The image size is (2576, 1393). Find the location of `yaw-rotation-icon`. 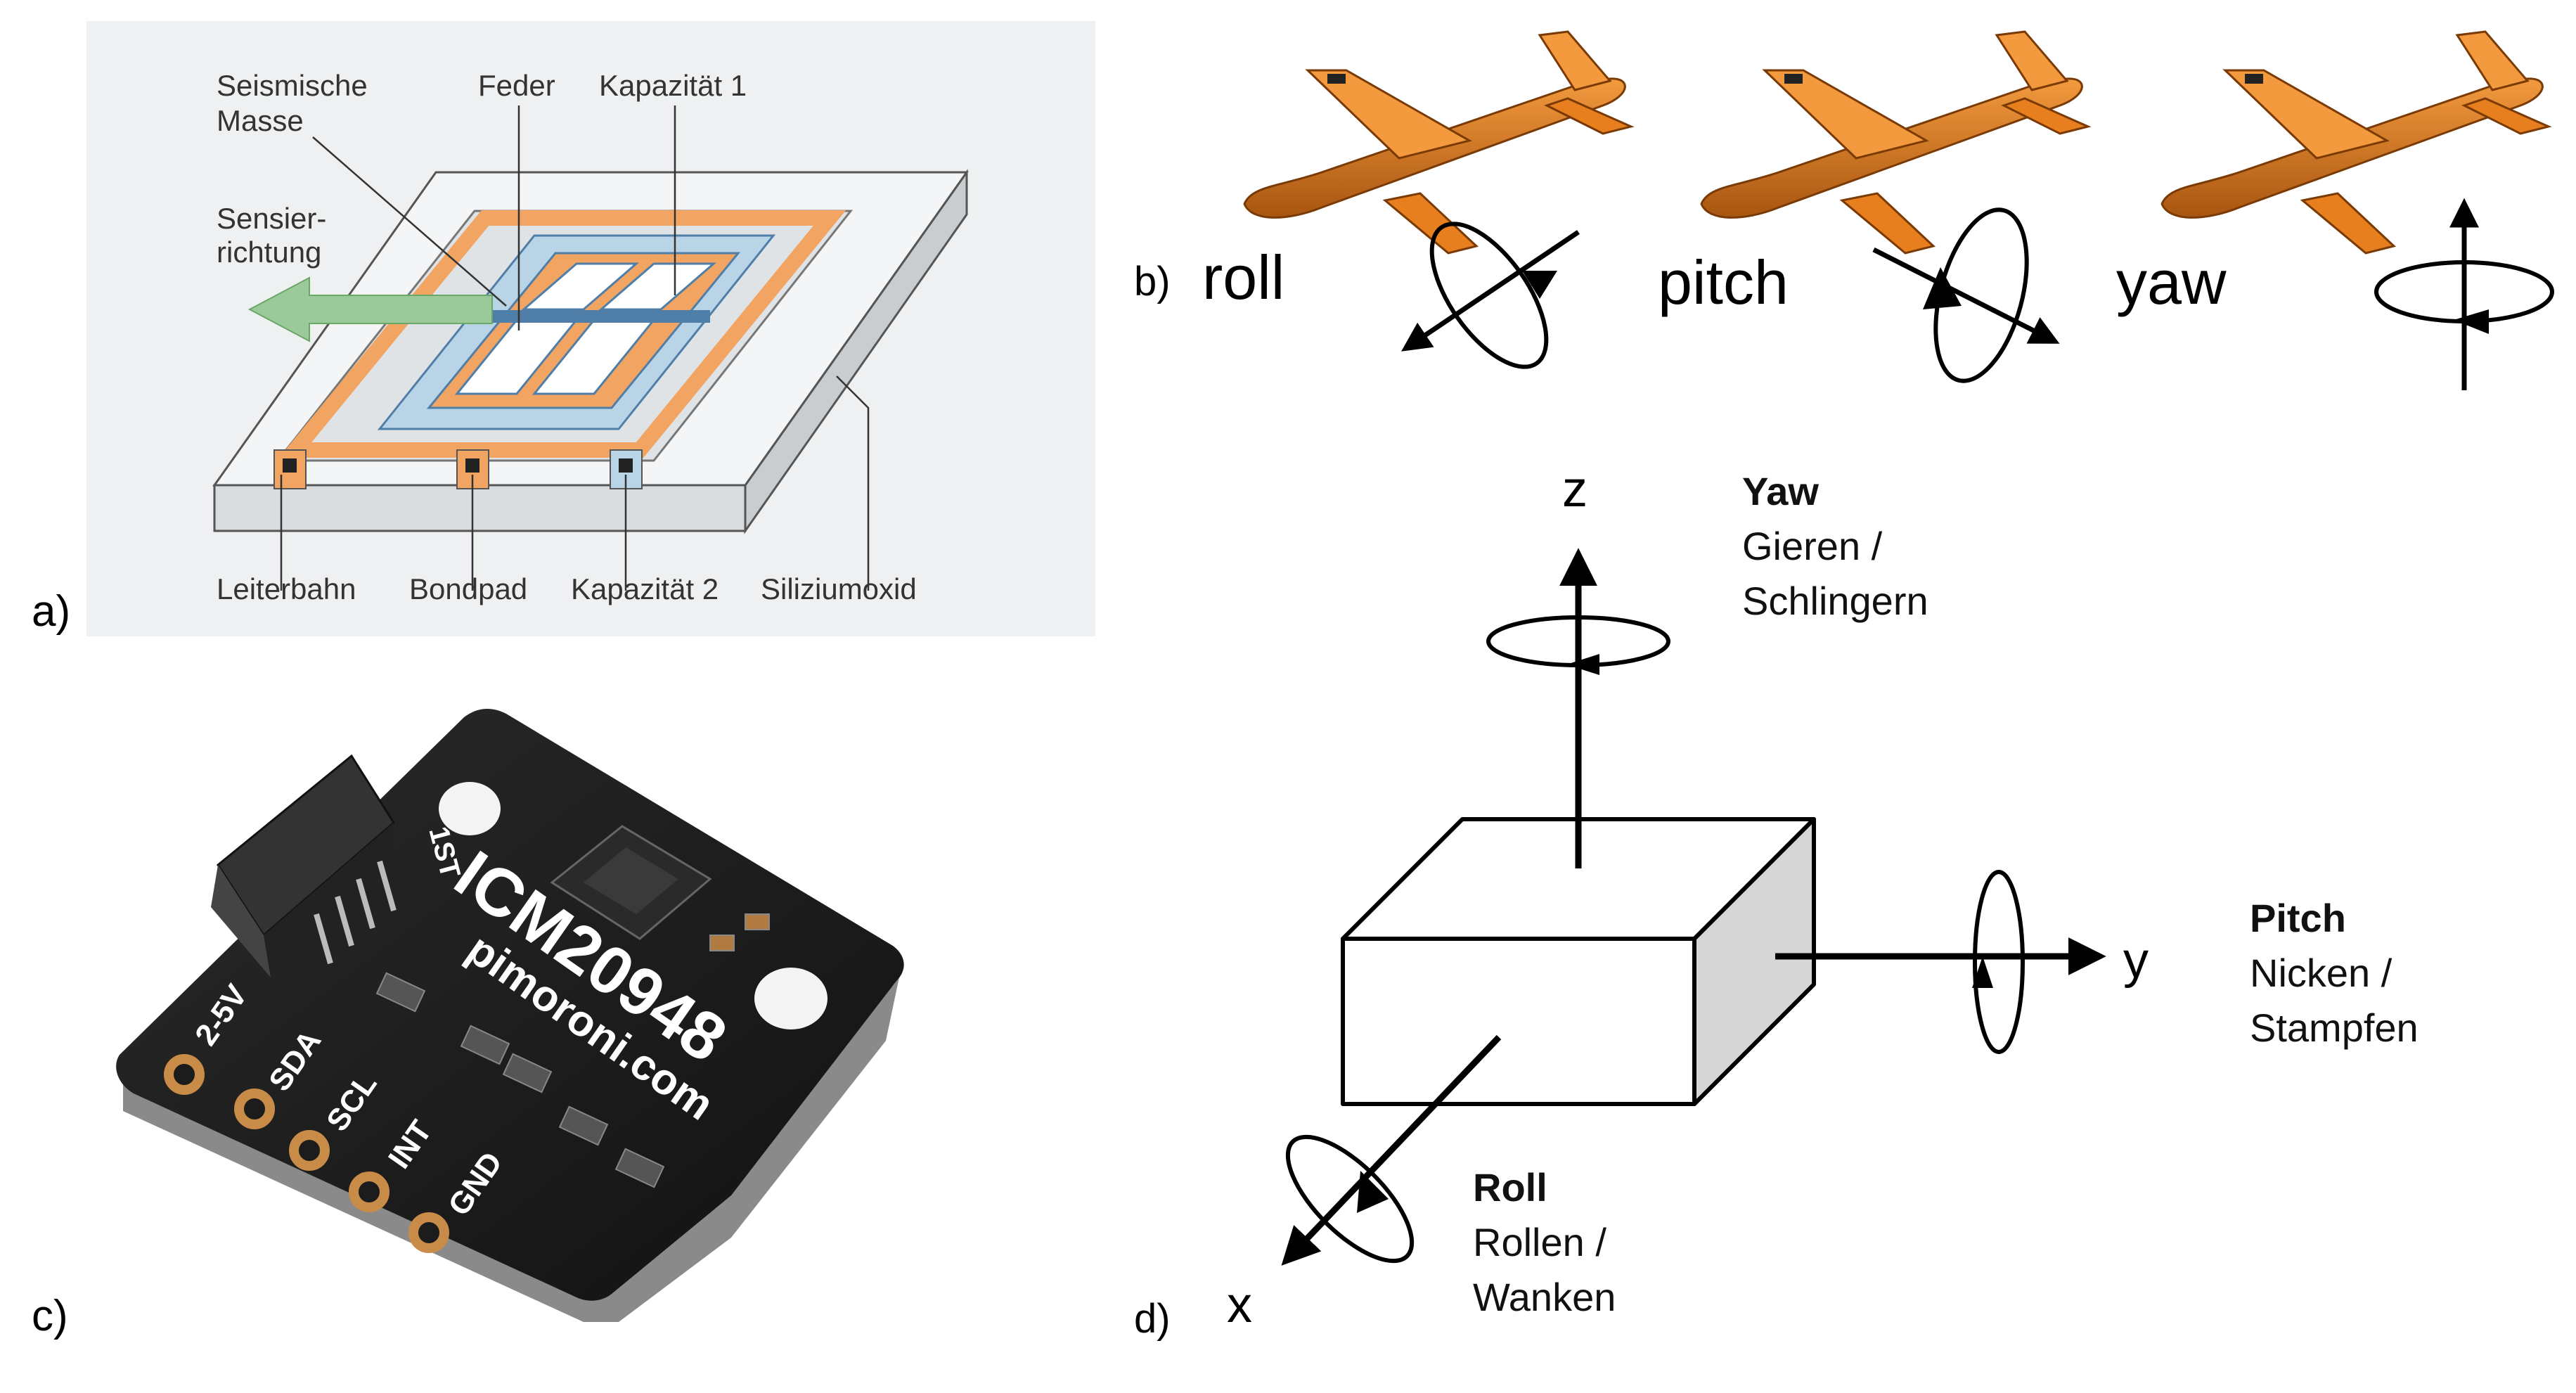

yaw-rotation-icon is located at coordinates (2464, 294).